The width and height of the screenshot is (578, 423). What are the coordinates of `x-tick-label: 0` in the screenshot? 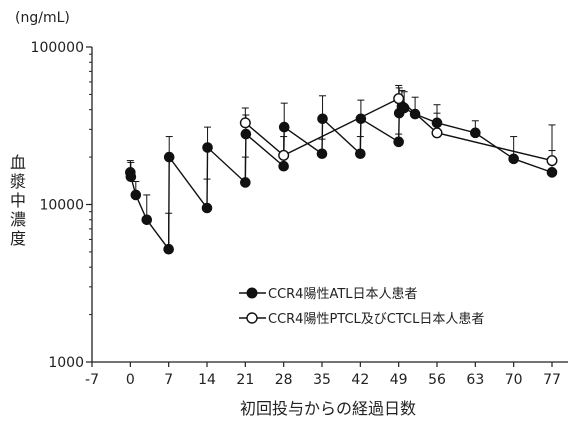 It's located at (130, 380).